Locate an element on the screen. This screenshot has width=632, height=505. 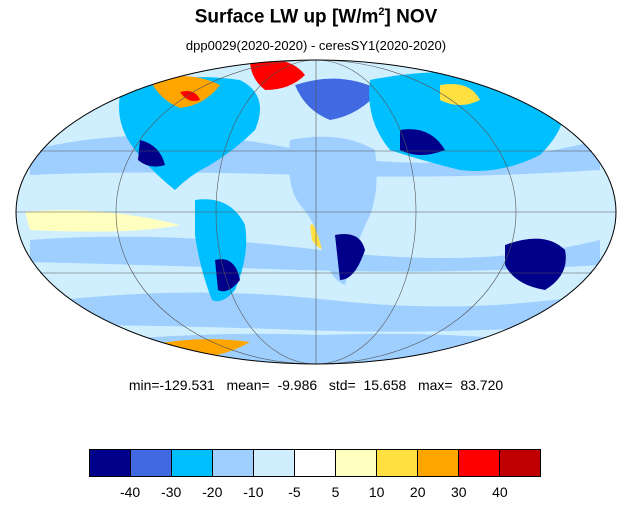
plot-title: Surface LW up [W/m2] NOV is located at coordinates (316, 17).